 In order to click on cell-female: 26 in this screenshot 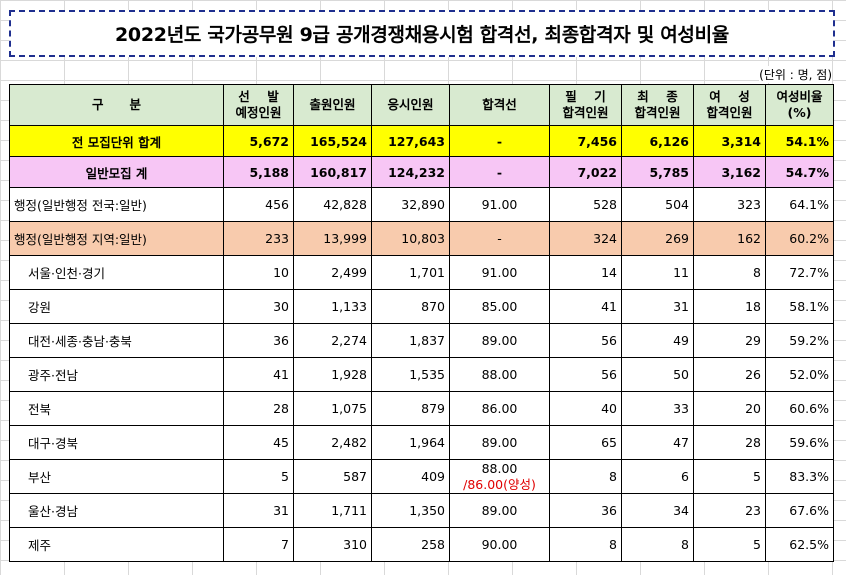, I will do `click(729, 374)`.